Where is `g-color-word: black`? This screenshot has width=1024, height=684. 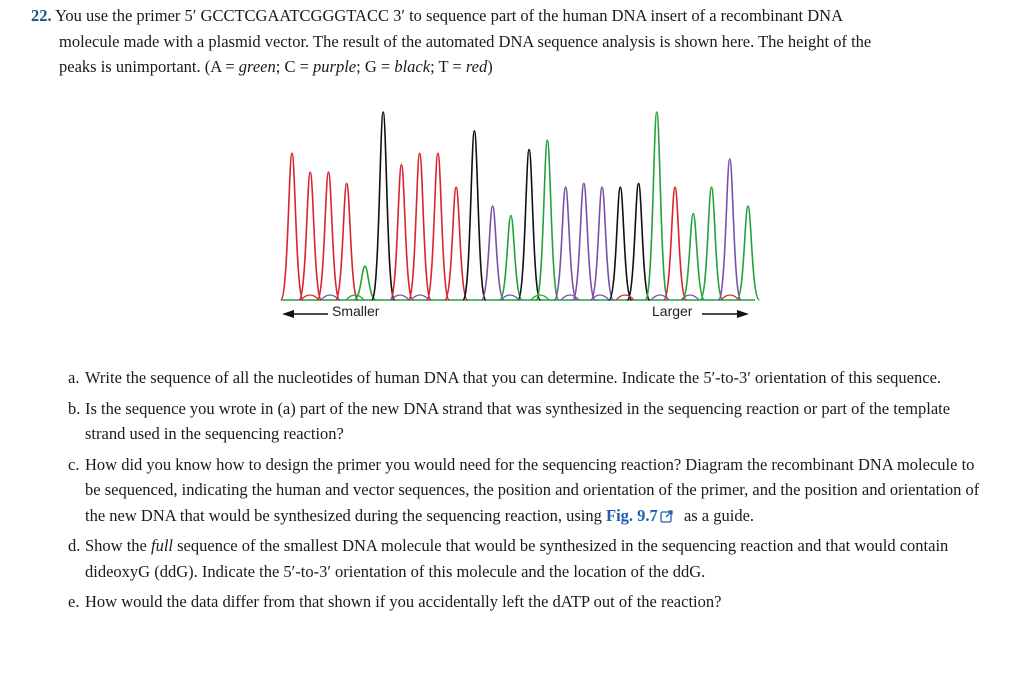
g-color-word: black is located at coordinates (412, 66).